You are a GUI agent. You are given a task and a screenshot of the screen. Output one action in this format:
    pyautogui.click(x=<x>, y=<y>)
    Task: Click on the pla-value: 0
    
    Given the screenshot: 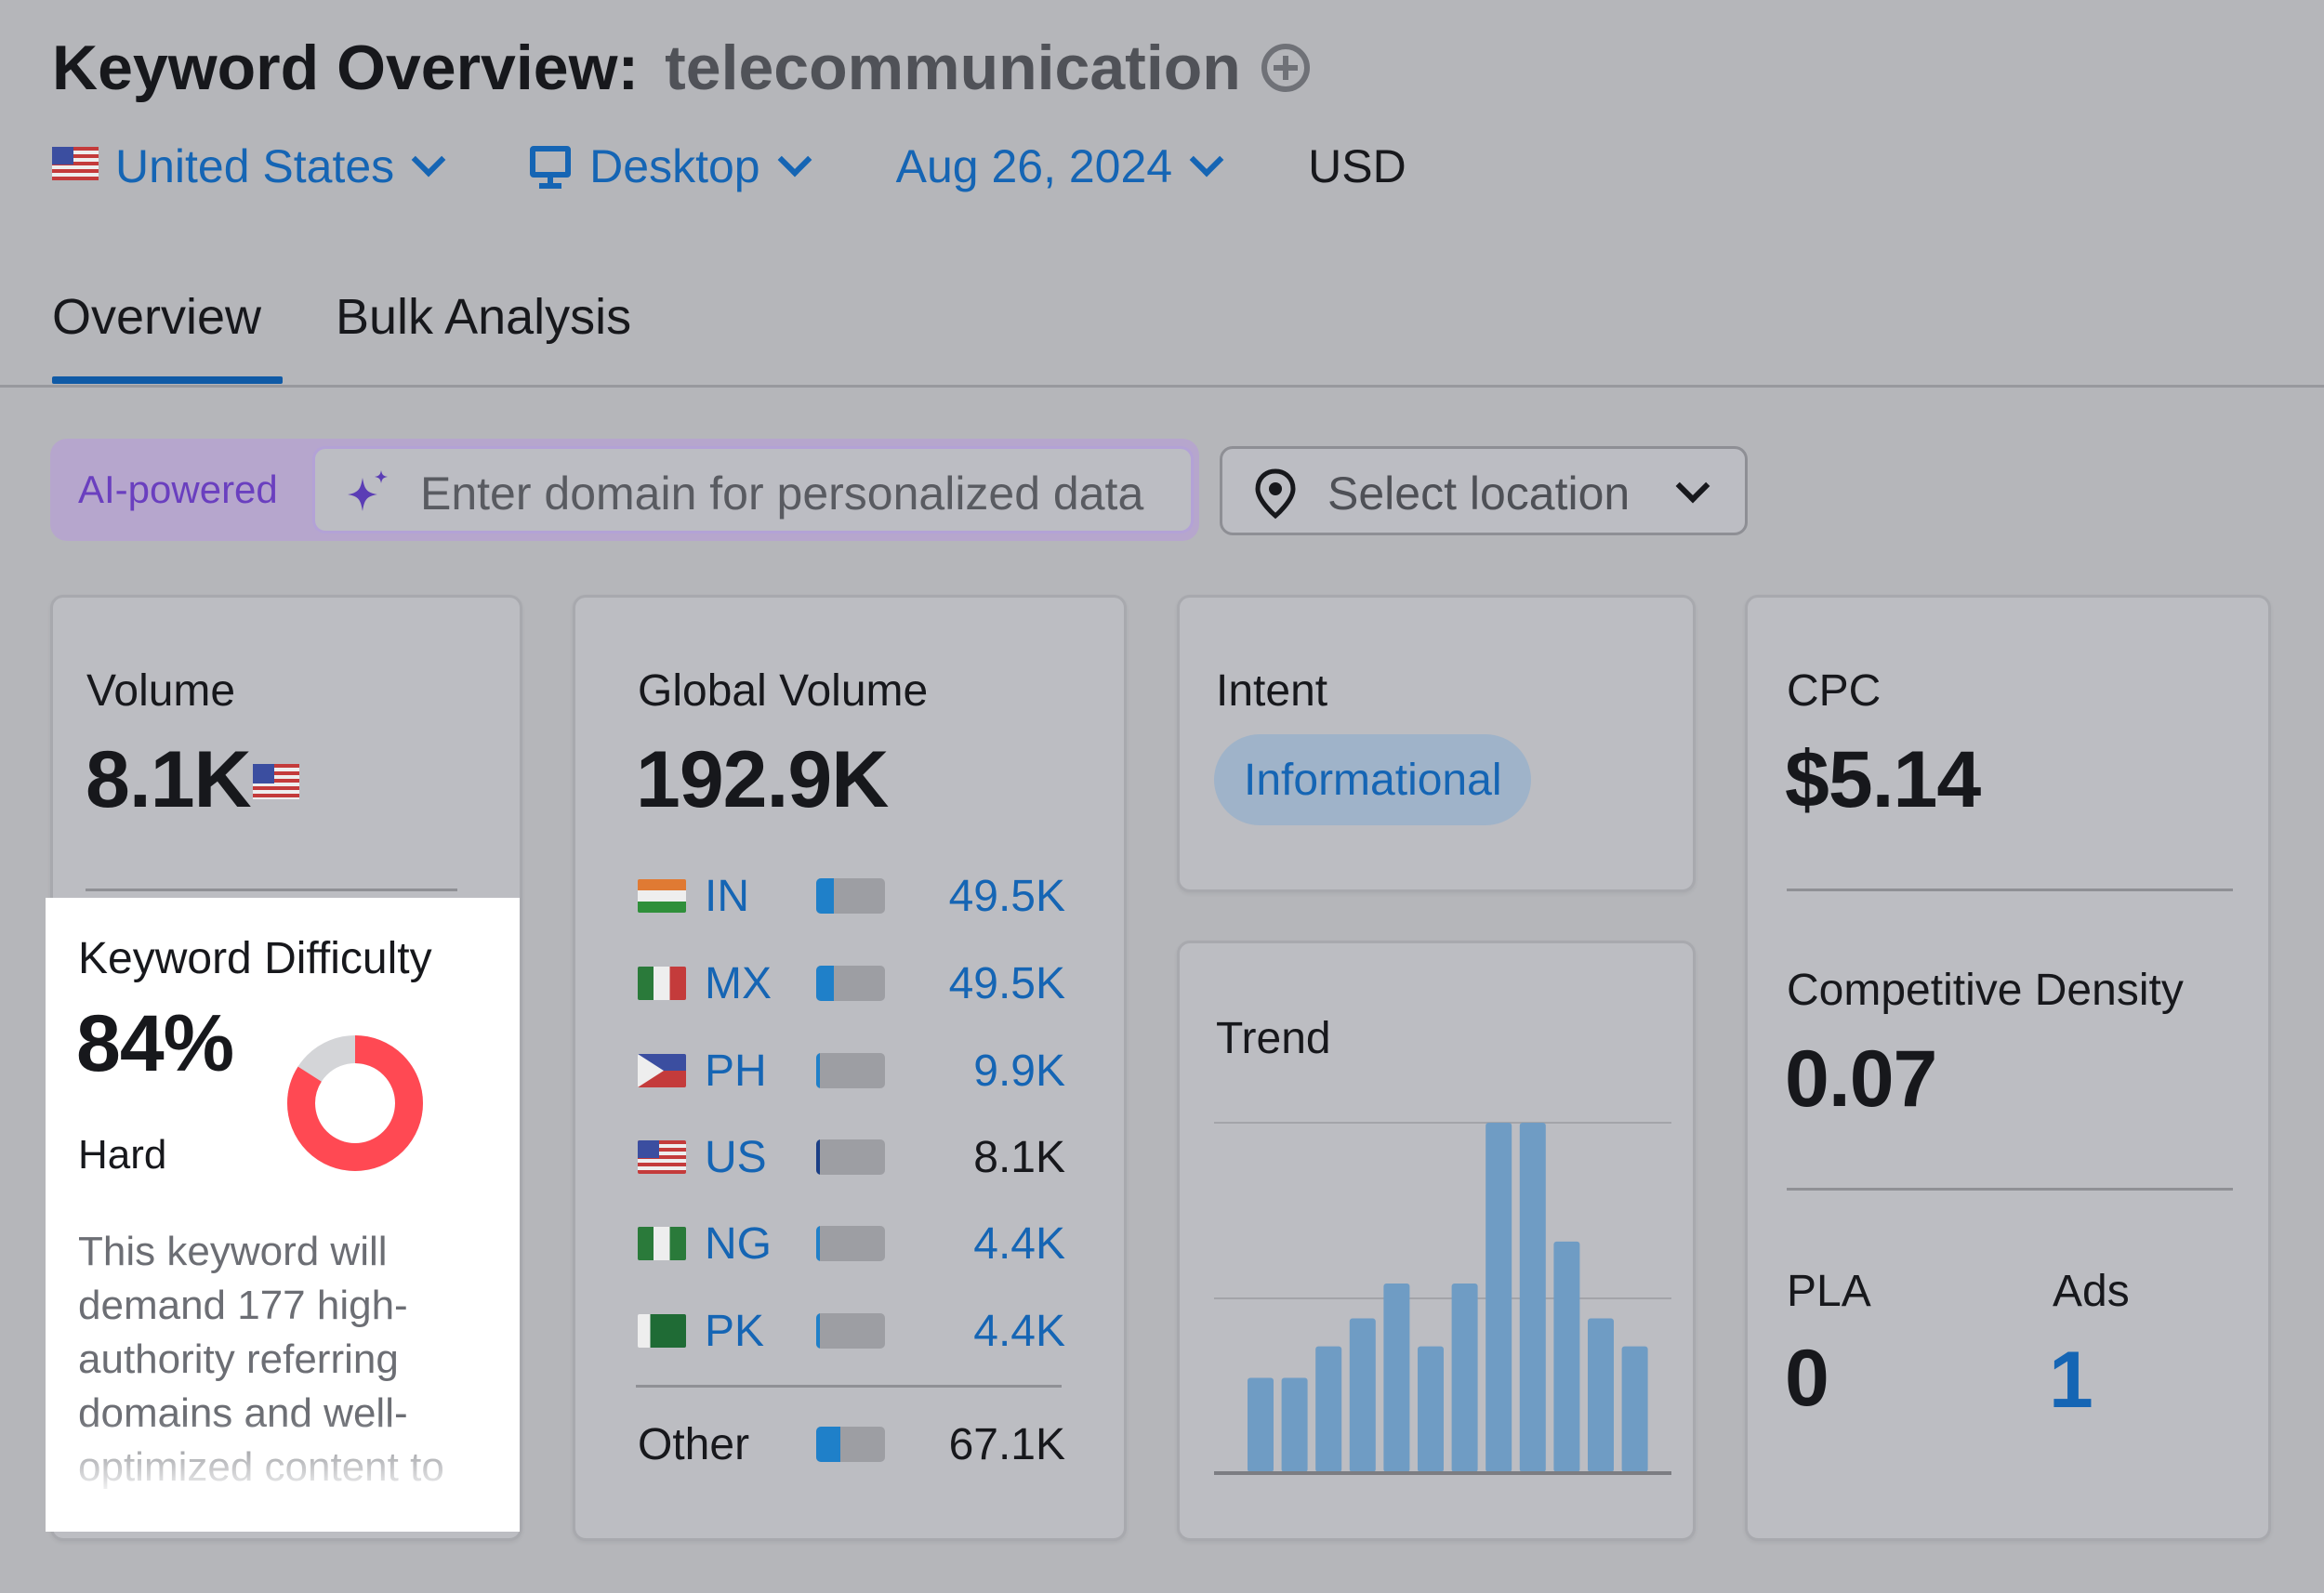 What is the action you would take?
    pyautogui.click(x=1807, y=1378)
    